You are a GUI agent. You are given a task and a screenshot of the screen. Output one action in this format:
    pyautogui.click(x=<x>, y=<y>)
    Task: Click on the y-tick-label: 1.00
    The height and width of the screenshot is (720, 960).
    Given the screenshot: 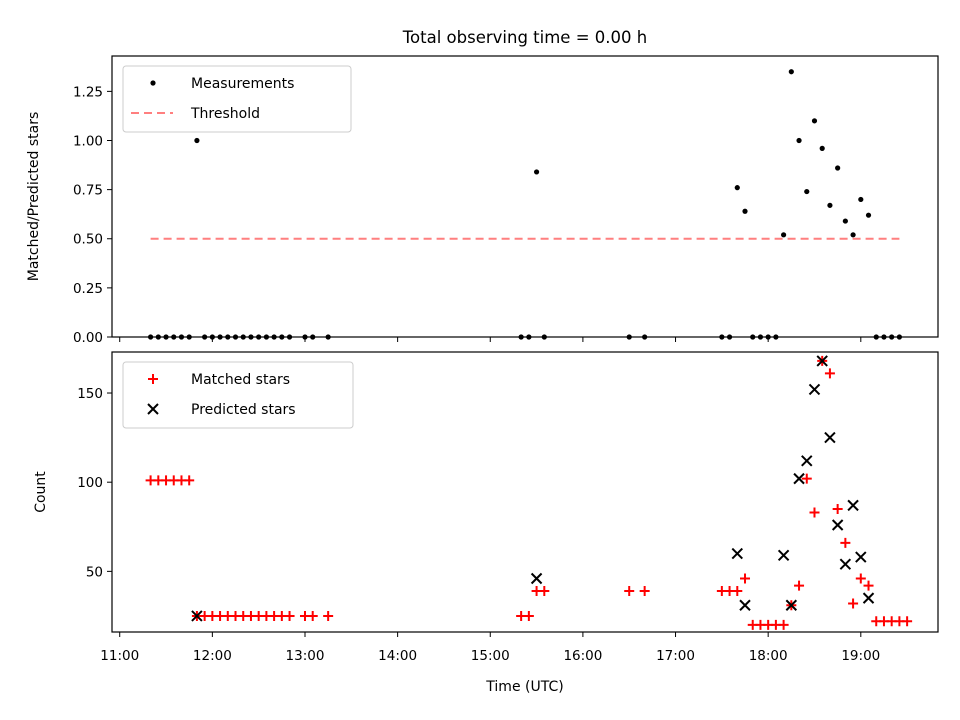 What is the action you would take?
    pyautogui.click(x=88, y=141)
    